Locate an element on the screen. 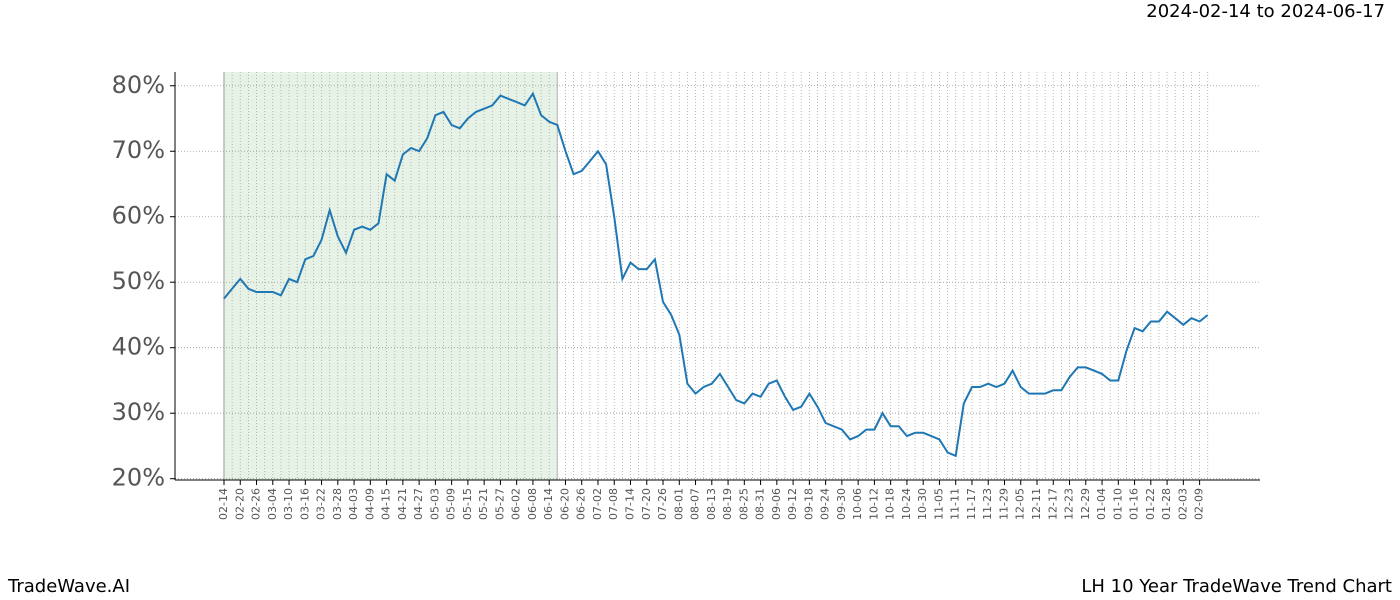 Image resolution: width=1400 pixels, height=600 pixels. x-tick-label: 12-11 is located at coordinates (1036, 504).